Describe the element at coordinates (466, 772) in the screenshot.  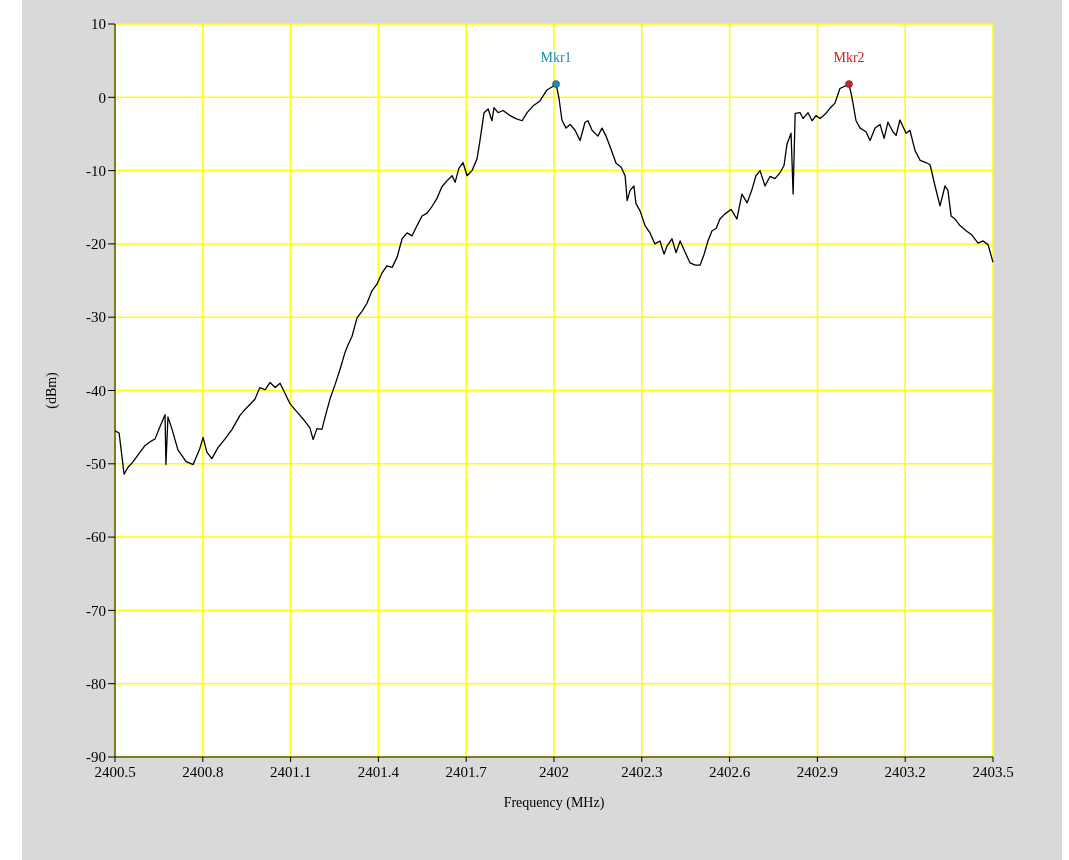
I see `x-tick-label: 2401.7` at that location.